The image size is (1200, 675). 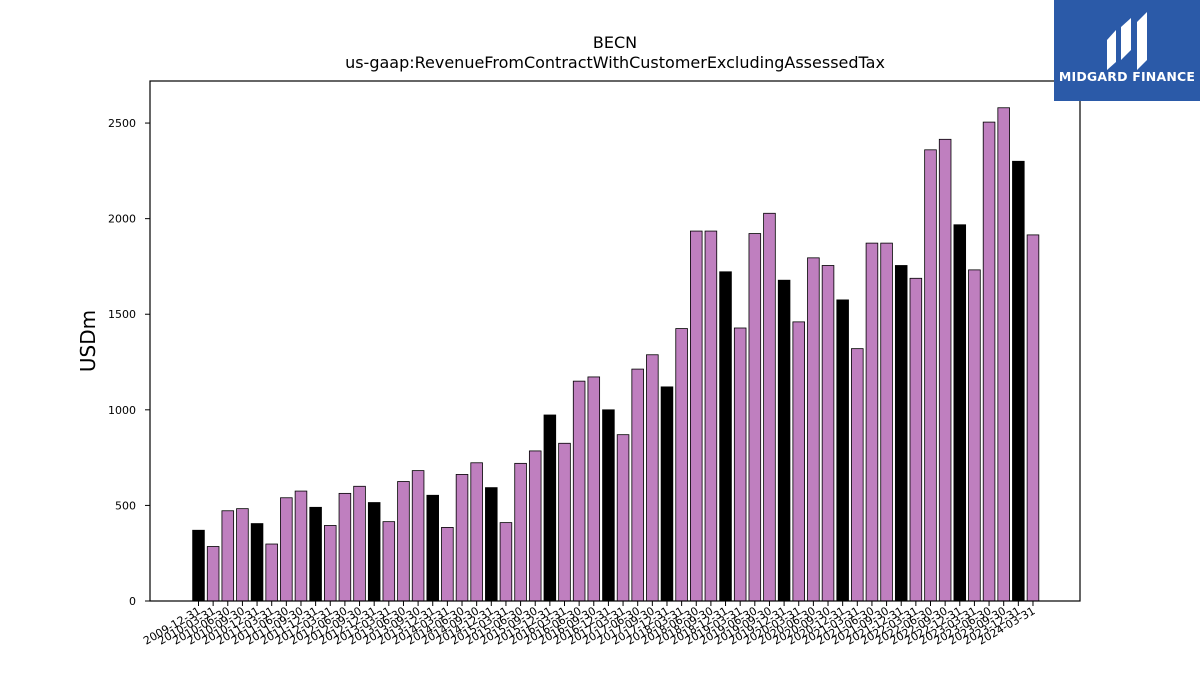 I want to click on logo-text: MIDGARD FINANCE, so click(x=1127, y=76).